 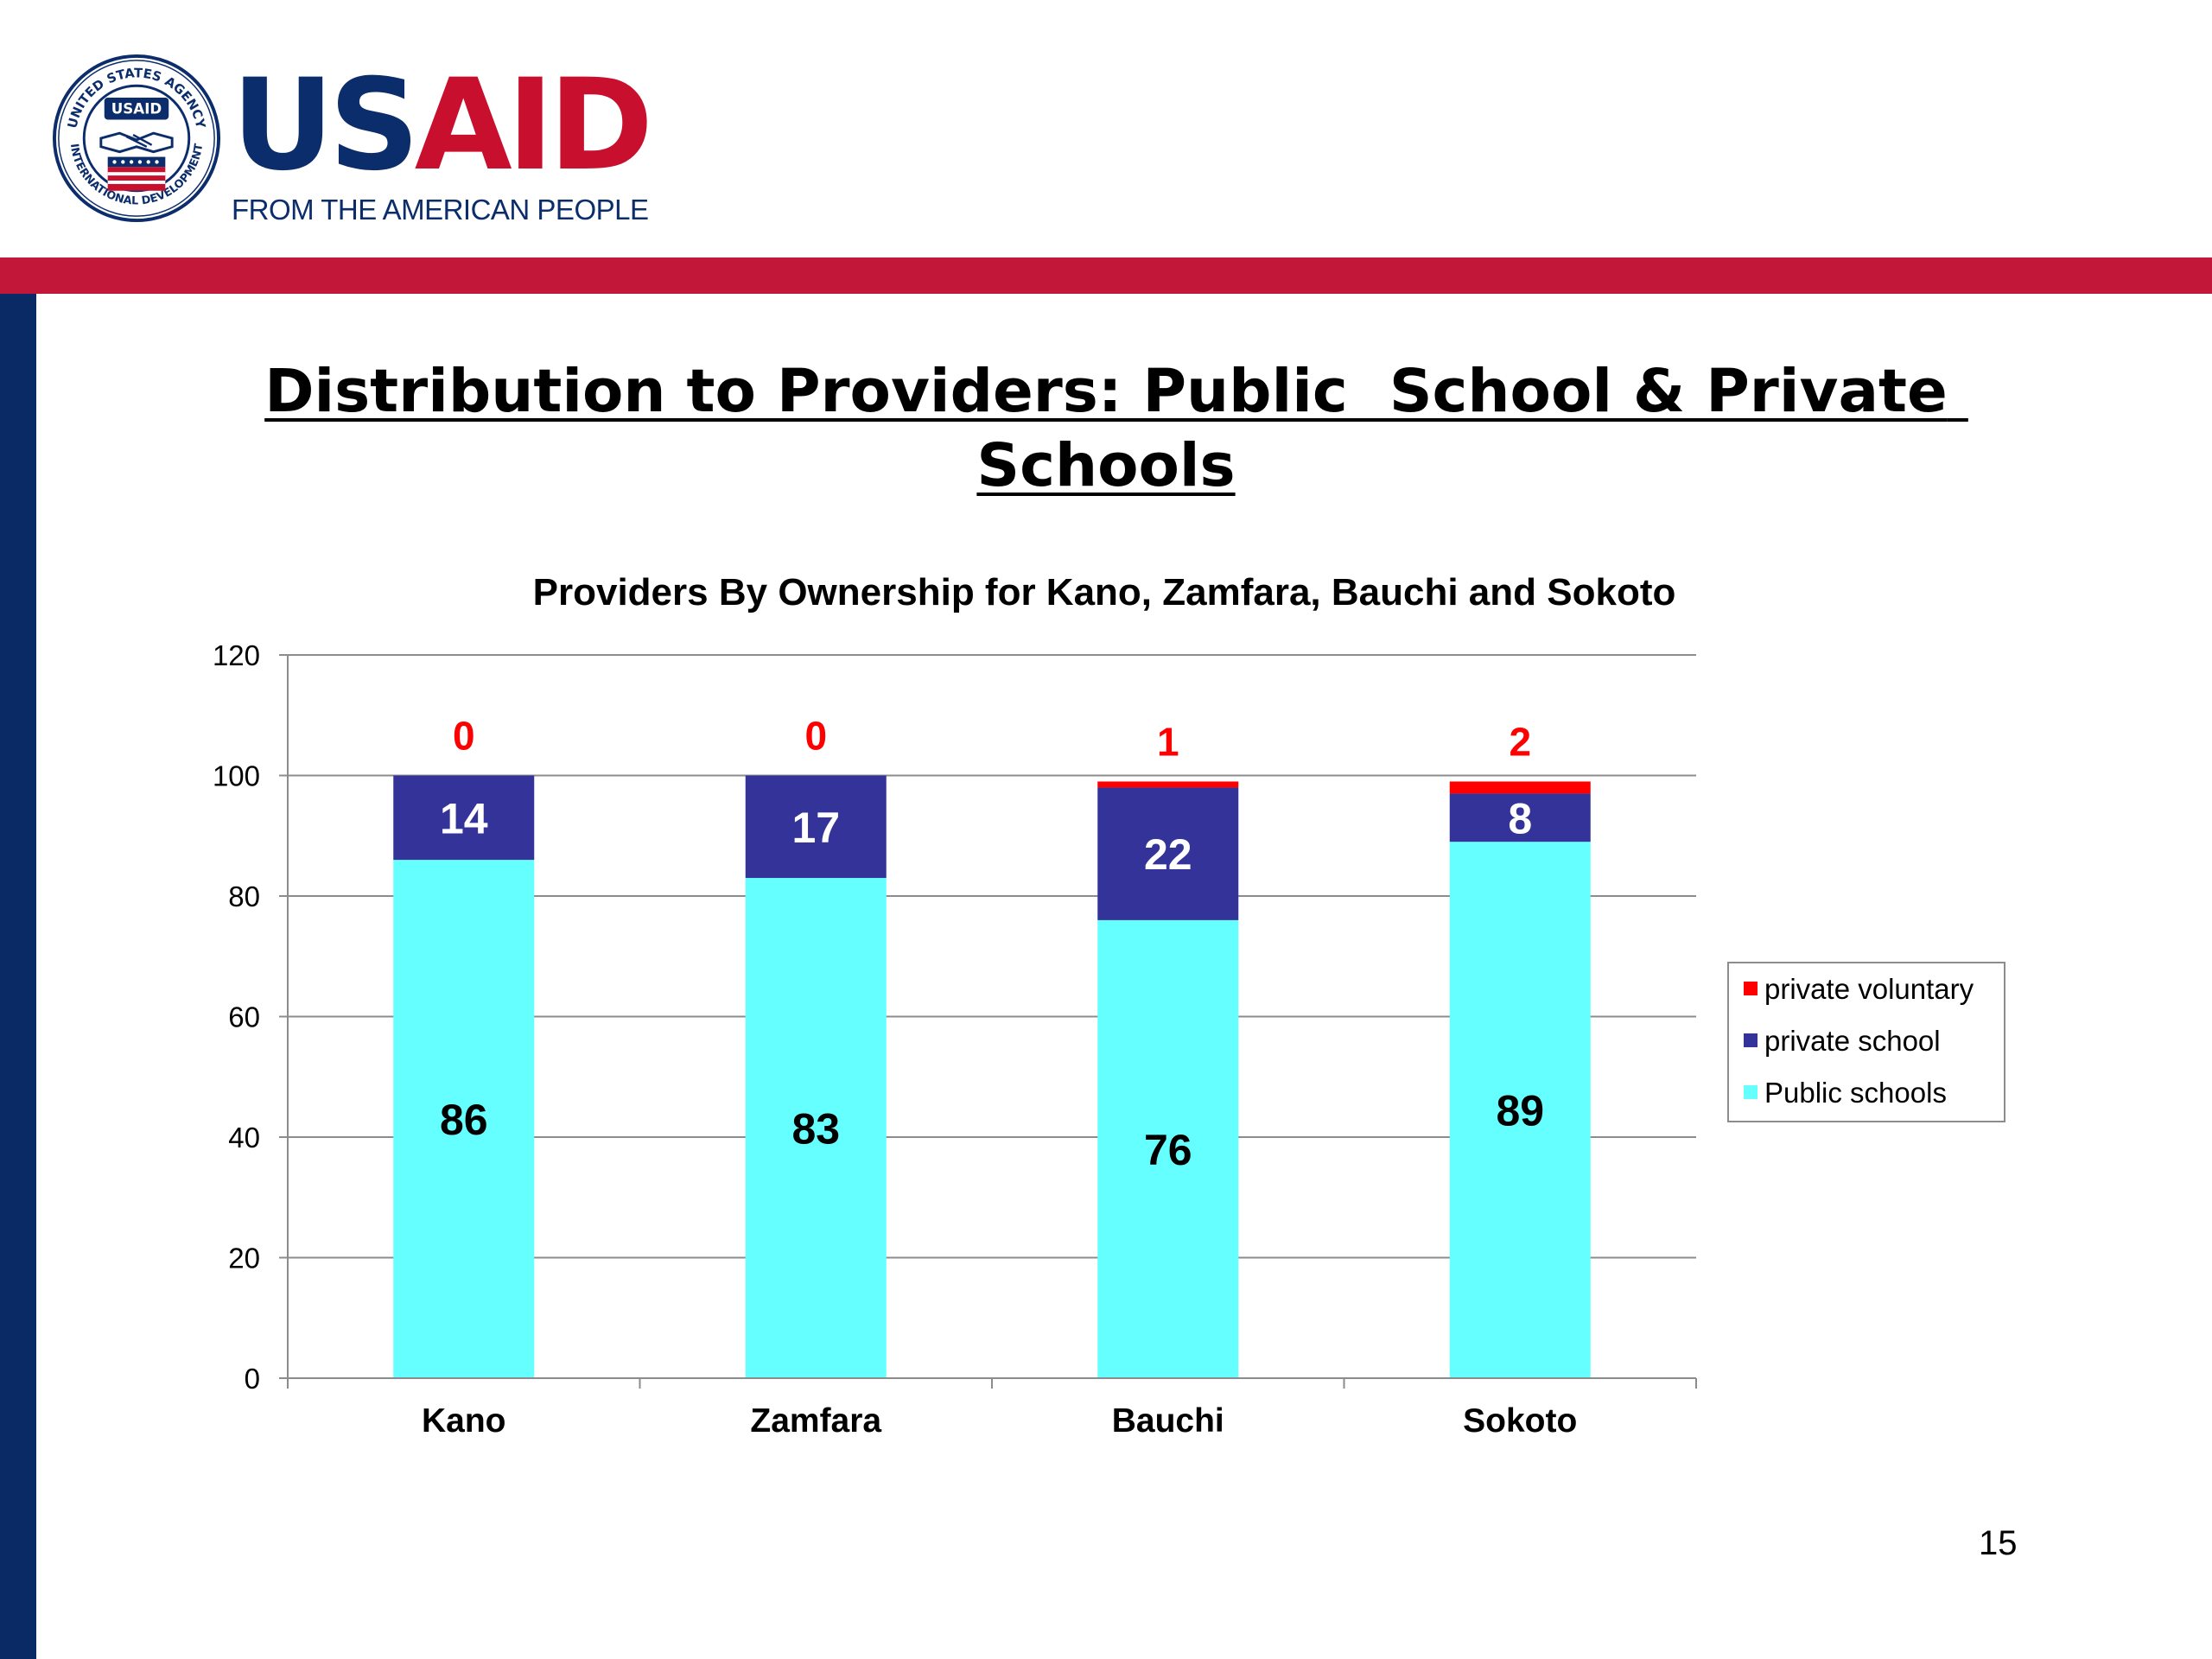 What do you see at coordinates (326, 125) in the screenshot?
I see `wordmark-us: US` at bounding box center [326, 125].